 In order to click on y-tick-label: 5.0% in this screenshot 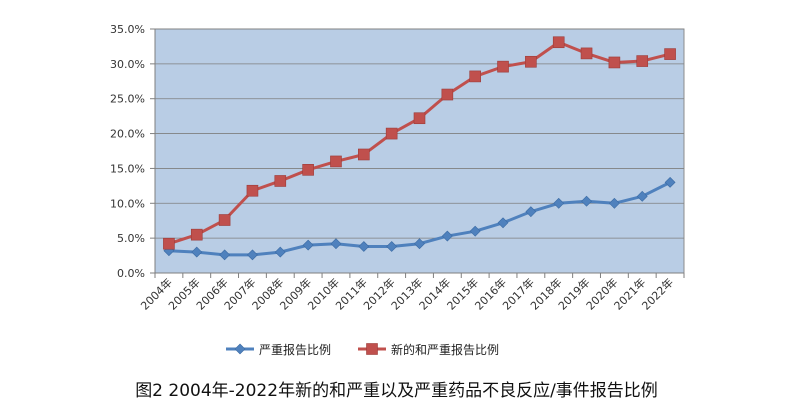, I will do `click(131, 238)`.